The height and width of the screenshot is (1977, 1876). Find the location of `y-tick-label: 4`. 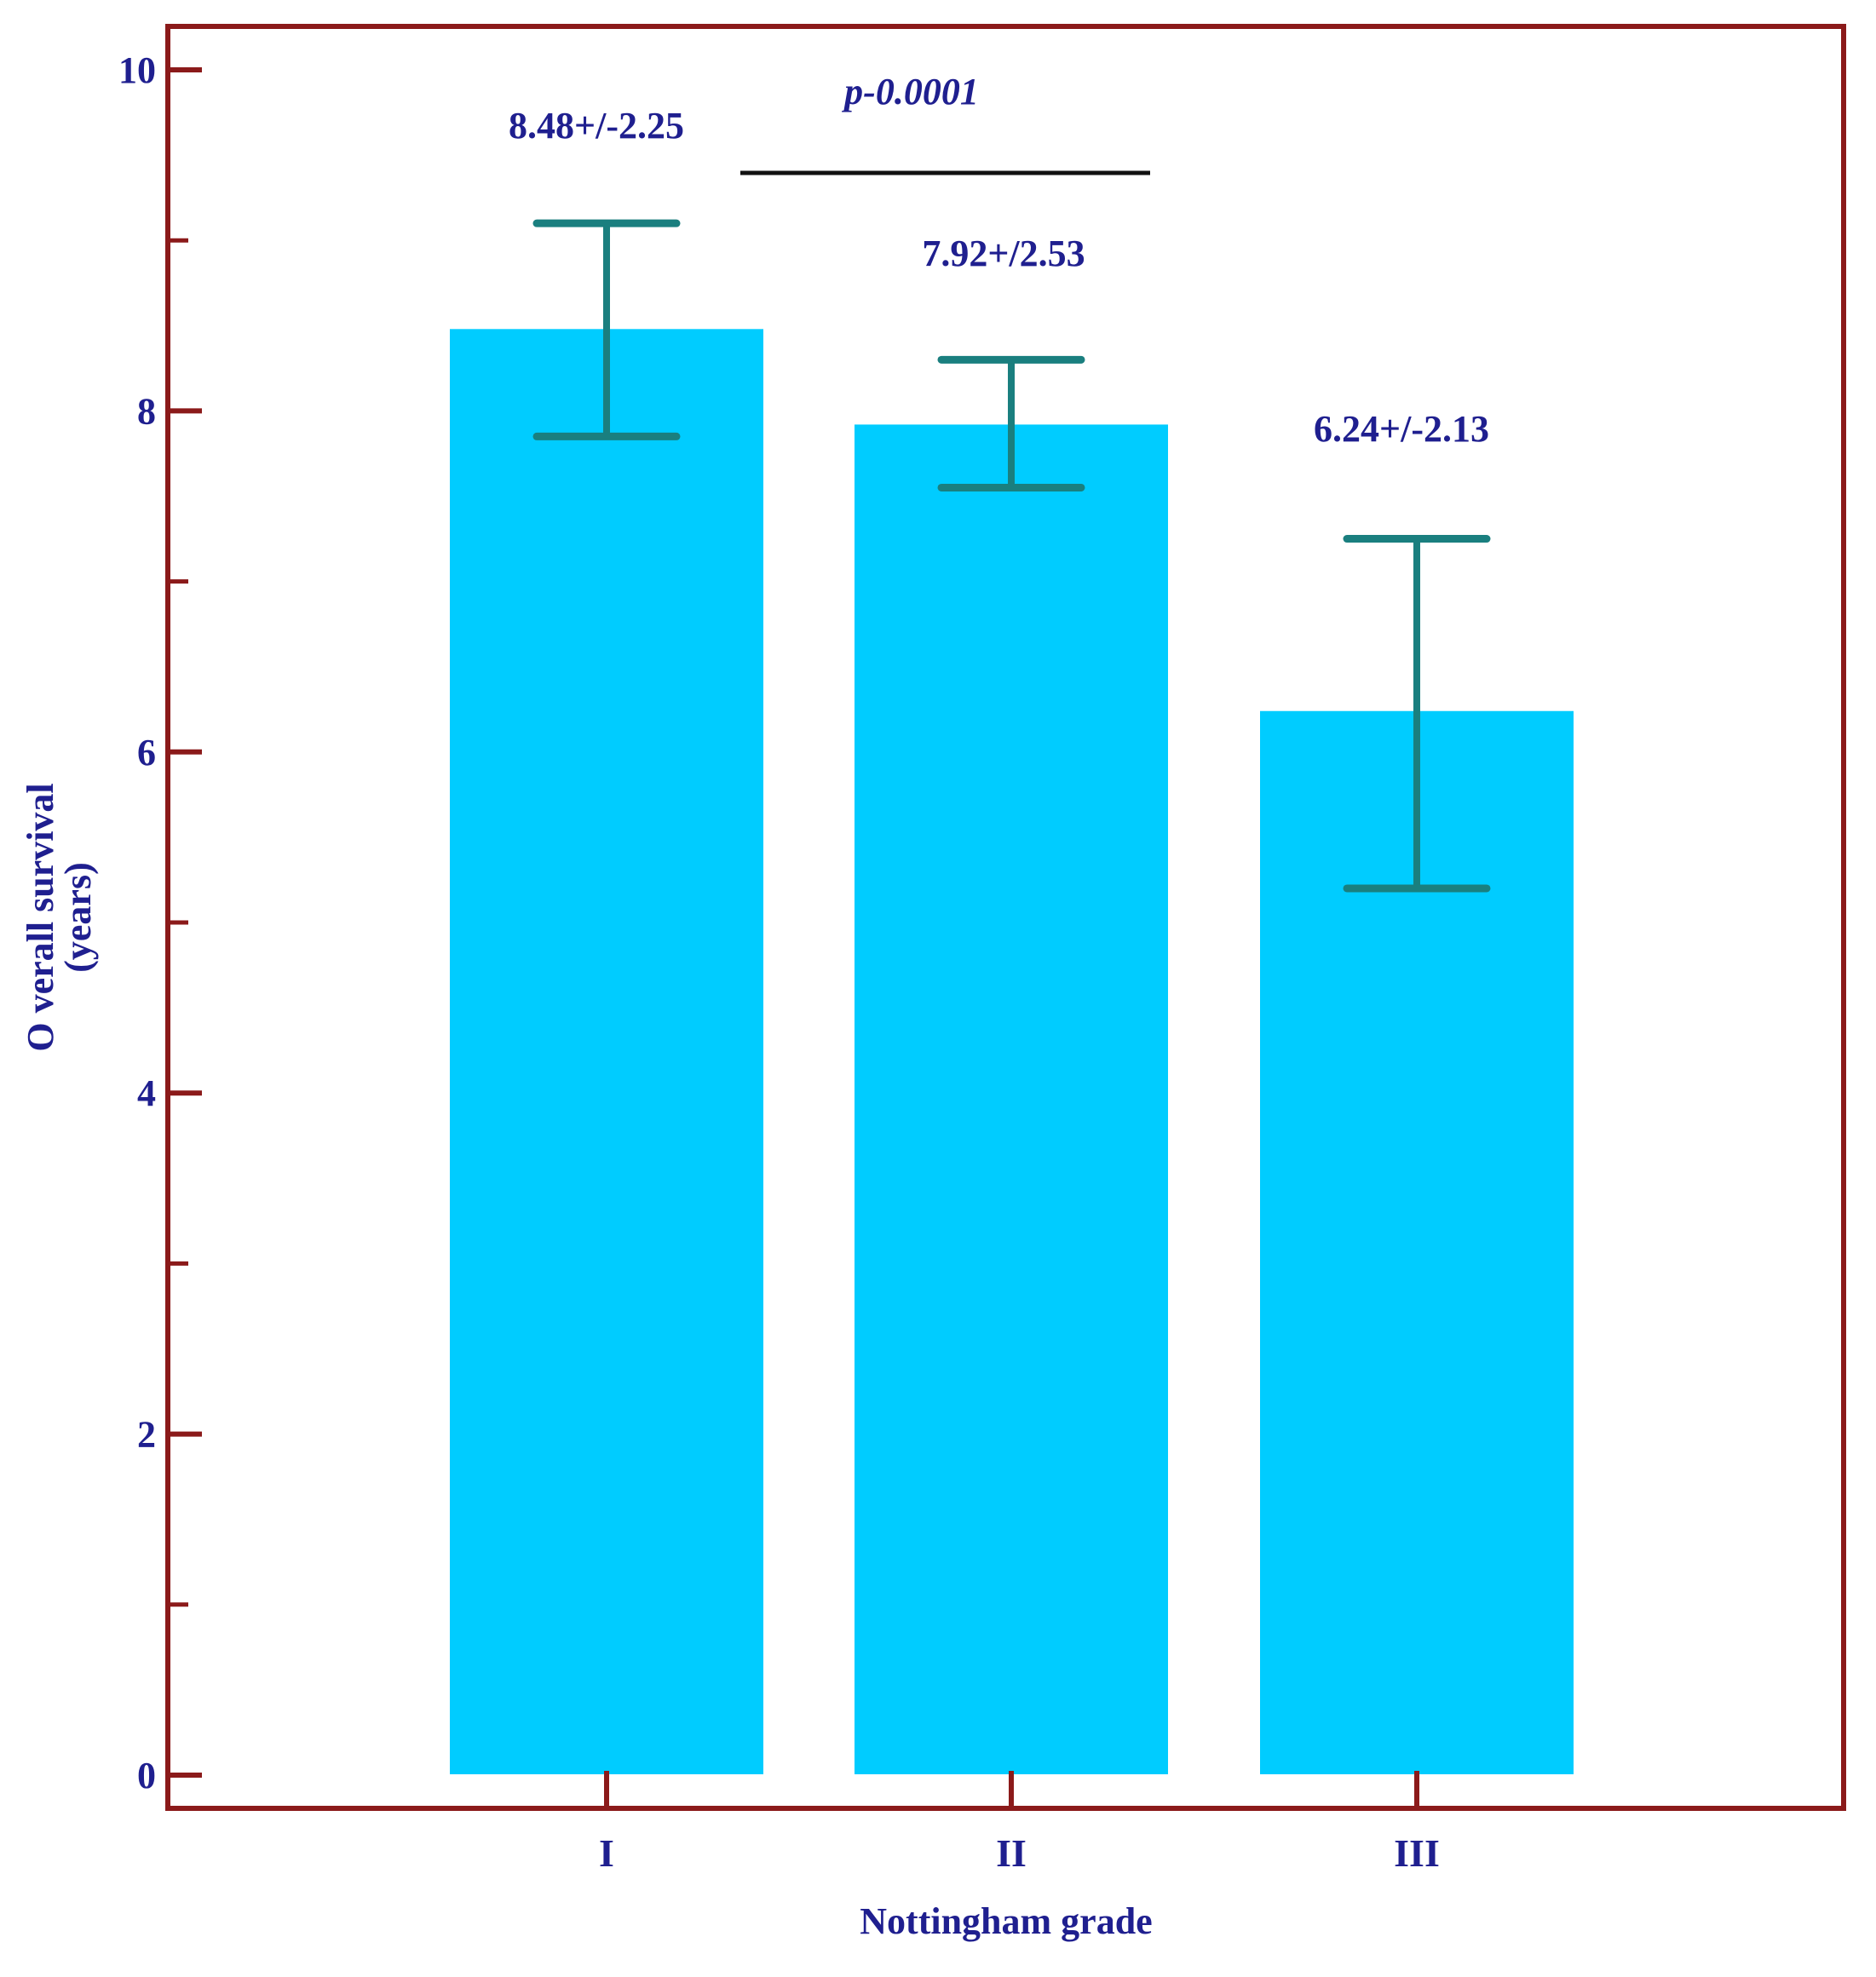

y-tick-label: 4 is located at coordinates (147, 1093).